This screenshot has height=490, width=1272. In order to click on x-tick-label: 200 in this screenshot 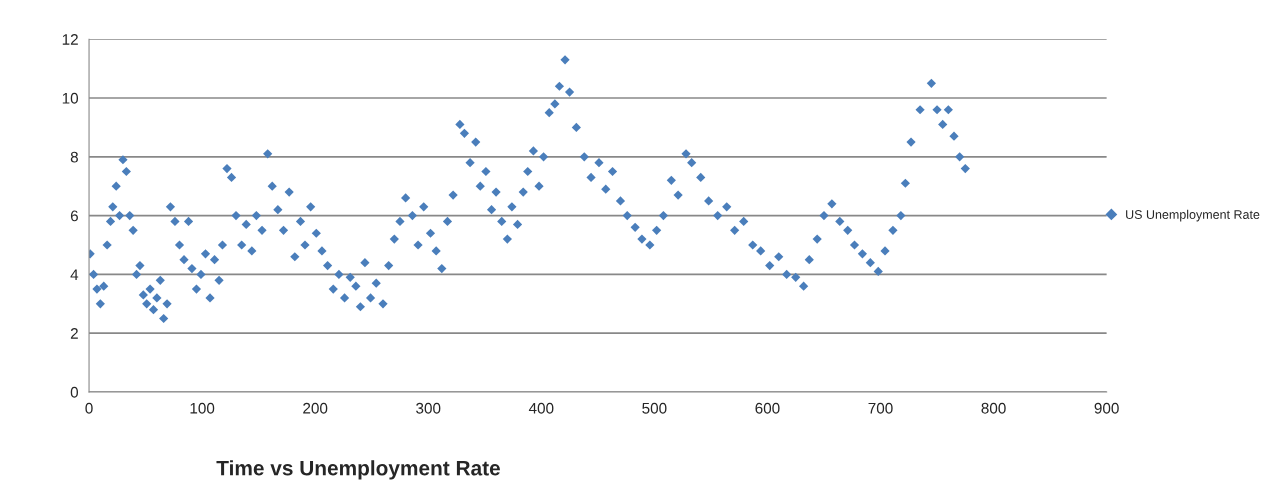, I will do `click(315, 408)`.